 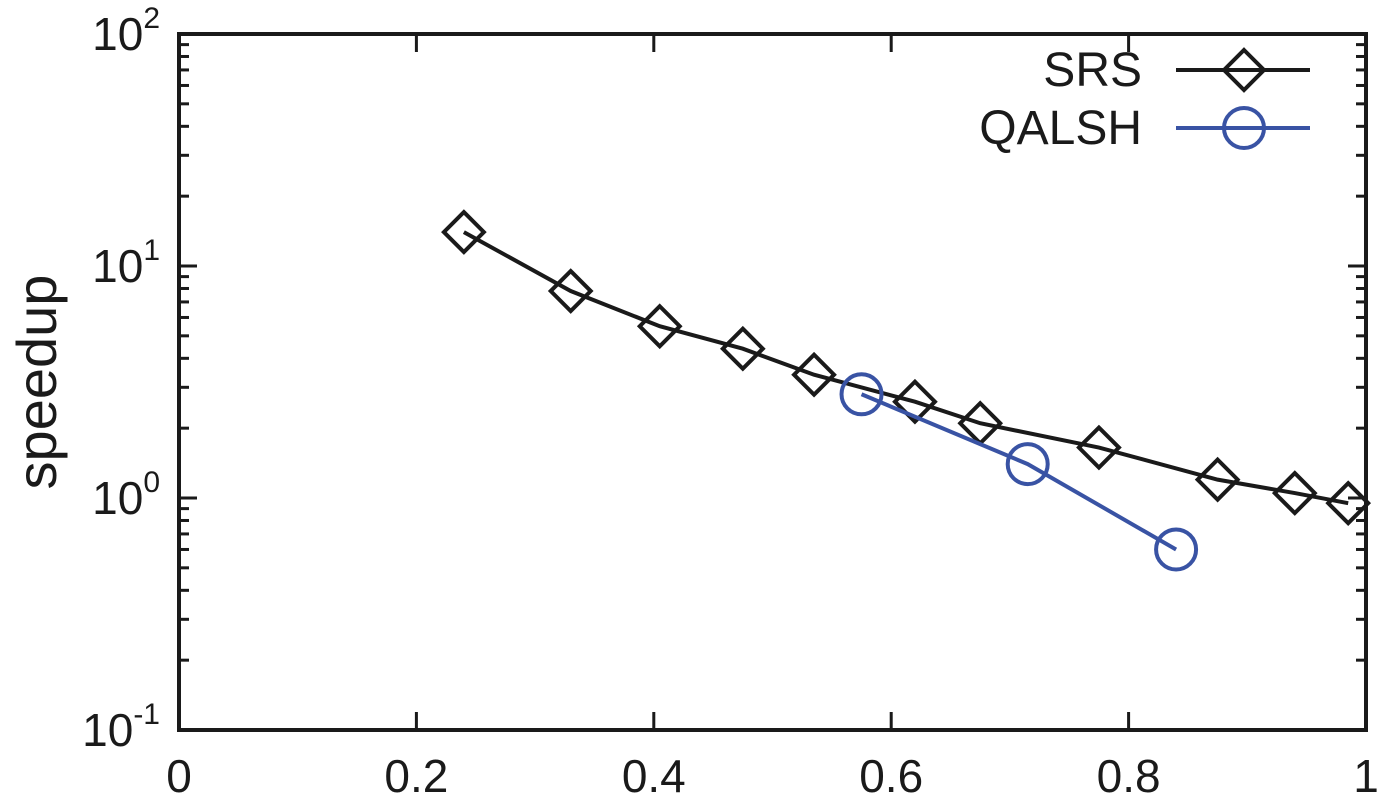 I want to click on x-tick-label: 0.8, so click(x=1129, y=776).